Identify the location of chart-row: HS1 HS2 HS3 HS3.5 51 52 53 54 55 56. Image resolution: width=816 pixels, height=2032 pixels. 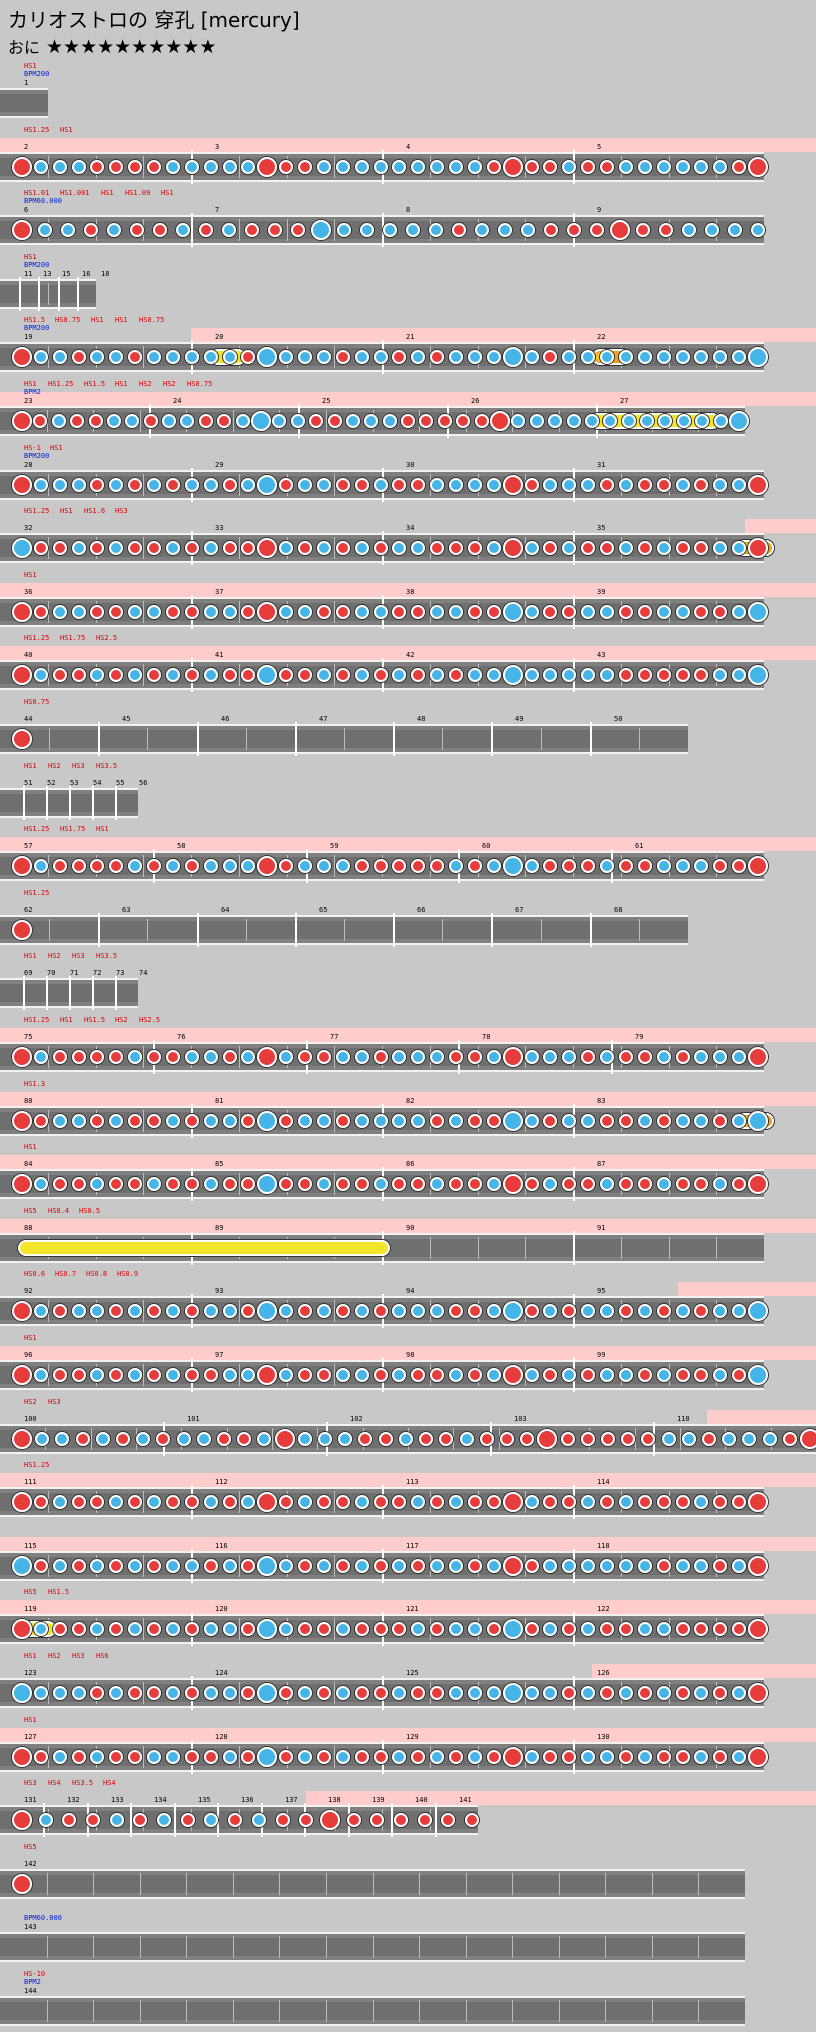
(408, 791).